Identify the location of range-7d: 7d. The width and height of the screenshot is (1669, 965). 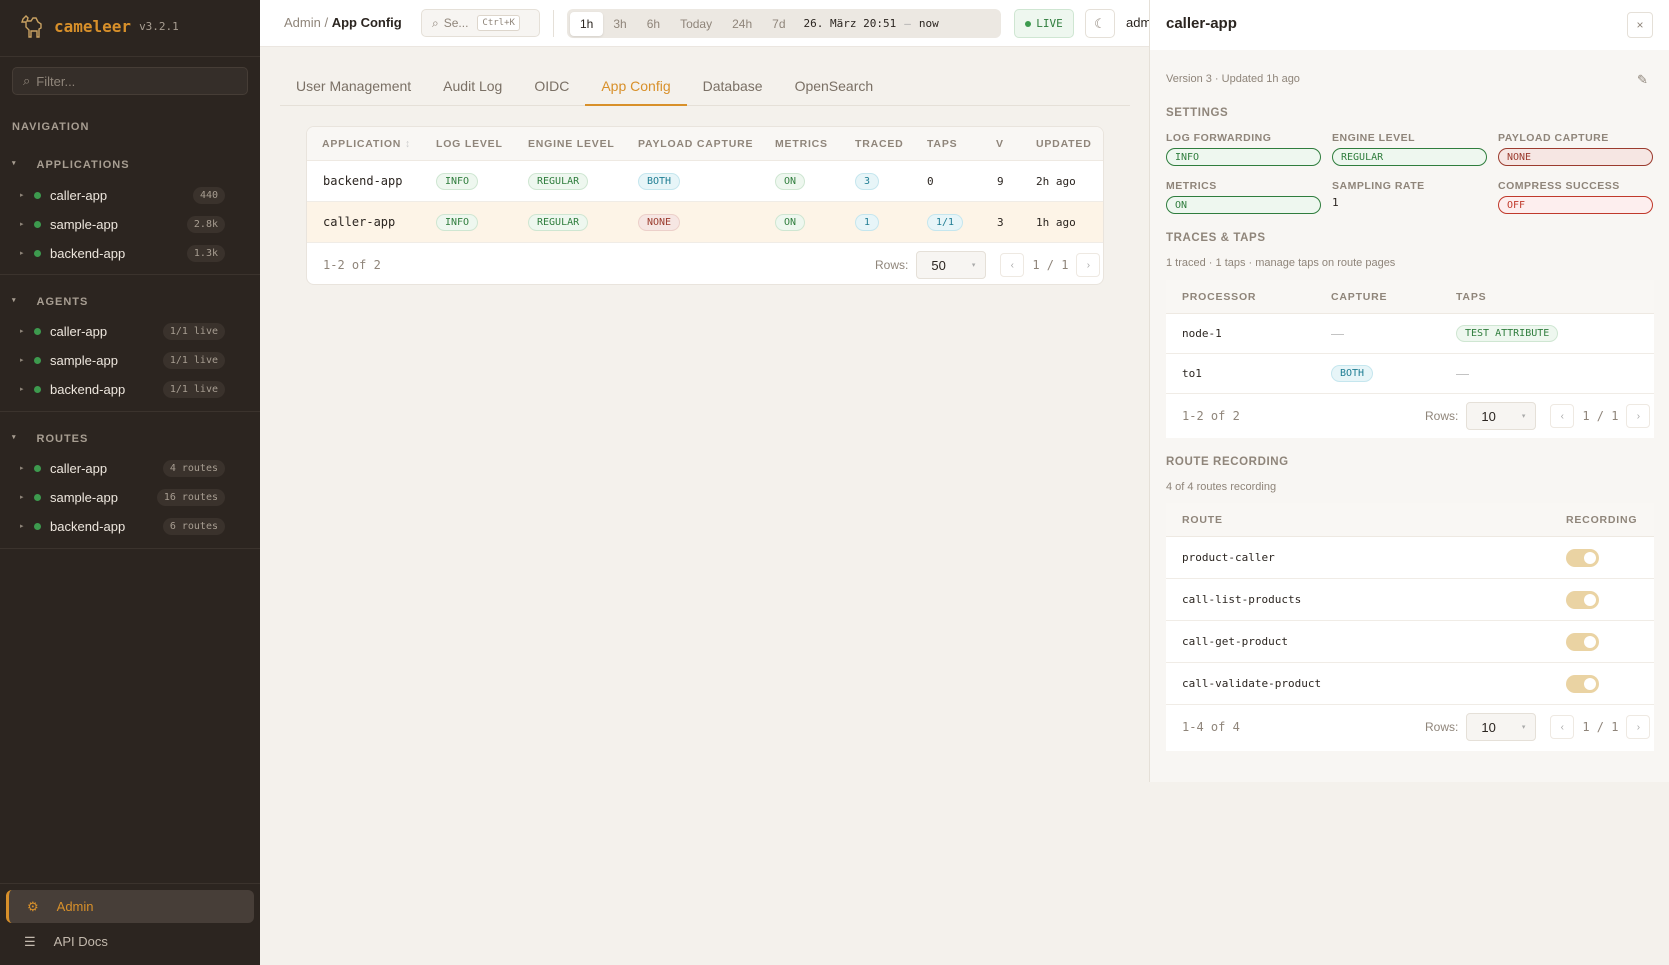
(779, 23).